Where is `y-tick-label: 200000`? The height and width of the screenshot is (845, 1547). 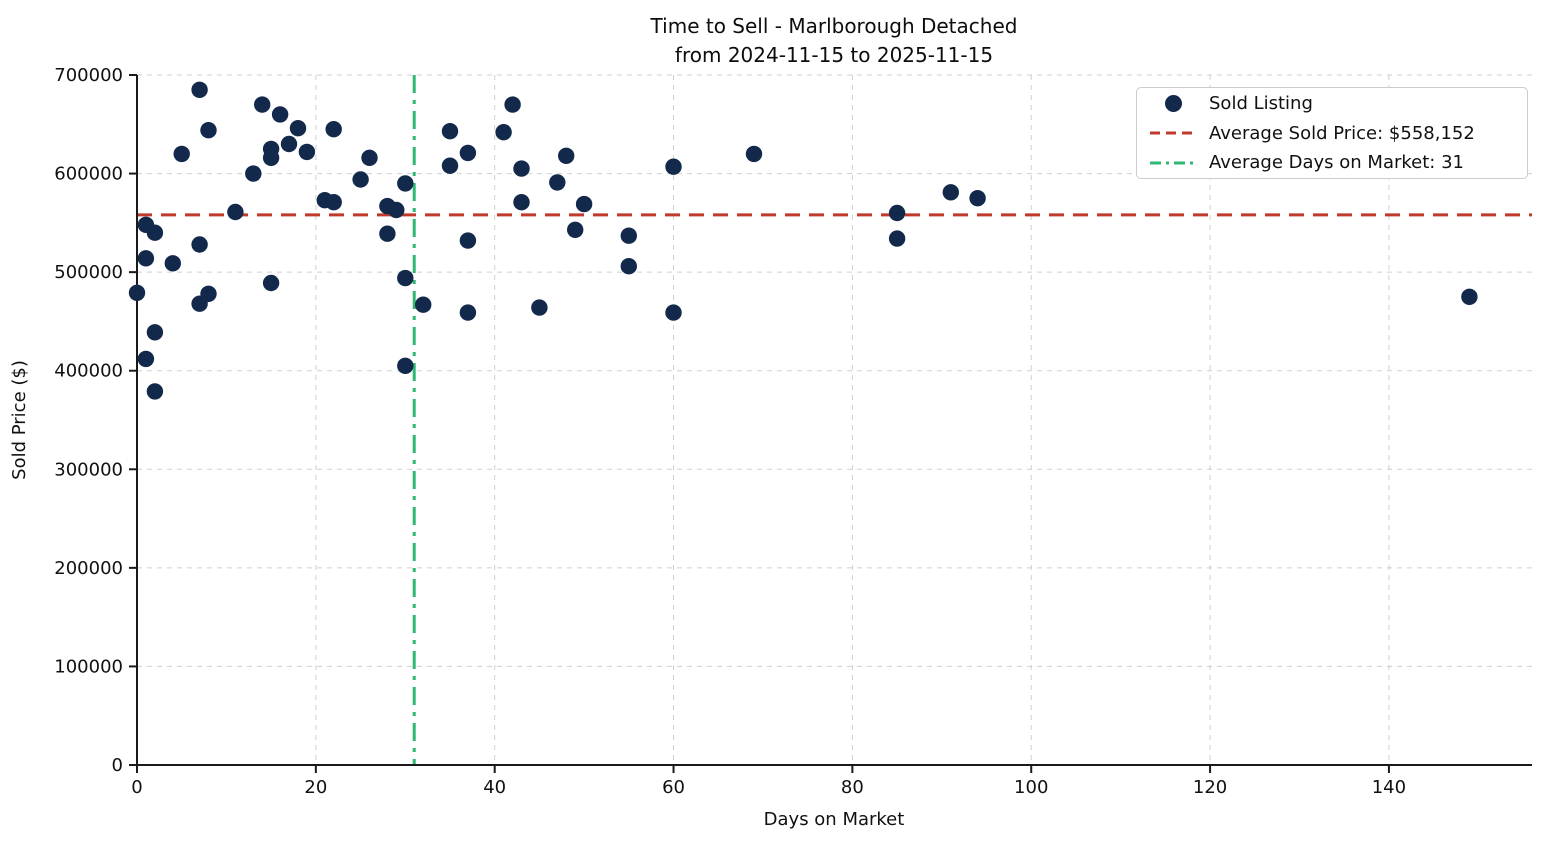 y-tick-label: 200000 is located at coordinates (88, 568).